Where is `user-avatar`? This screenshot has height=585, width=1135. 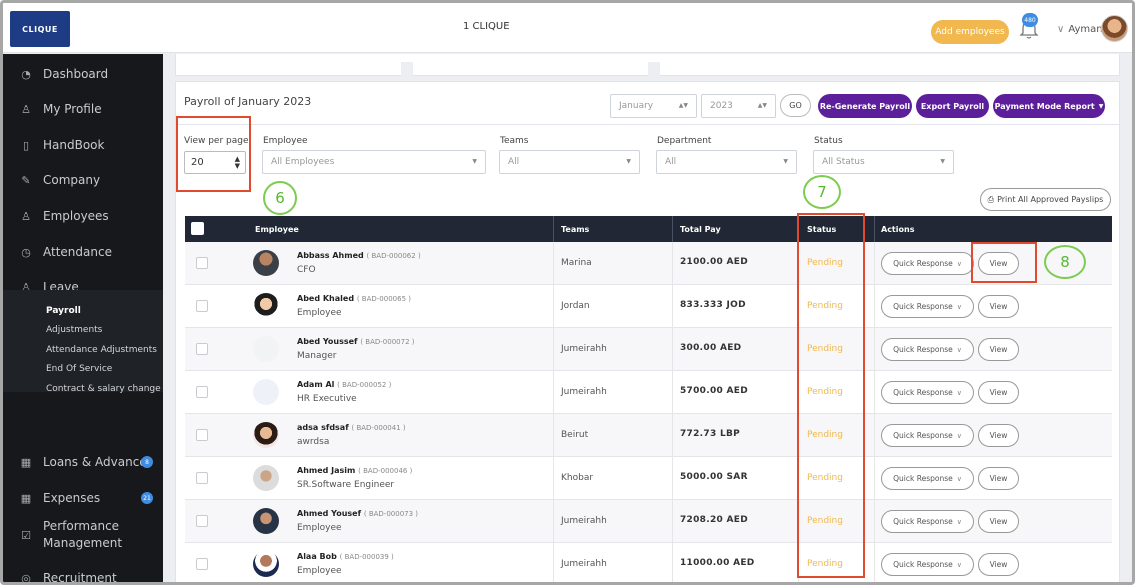 user-avatar is located at coordinates (1114, 28).